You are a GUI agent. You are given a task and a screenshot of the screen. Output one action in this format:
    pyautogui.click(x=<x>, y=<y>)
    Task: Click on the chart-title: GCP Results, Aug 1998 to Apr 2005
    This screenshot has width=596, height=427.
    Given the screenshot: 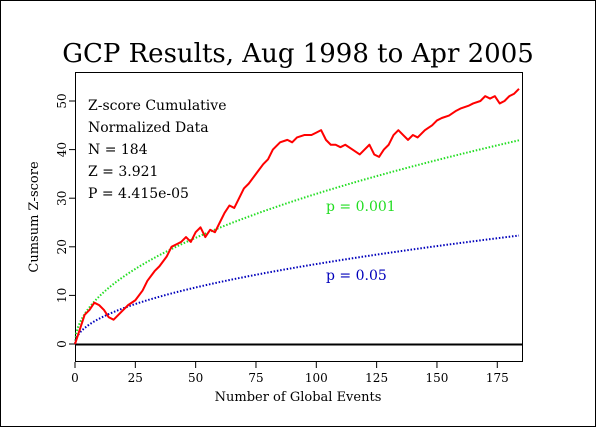 What is the action you would take?
    pyautogui.click(x=298, y=54)
    